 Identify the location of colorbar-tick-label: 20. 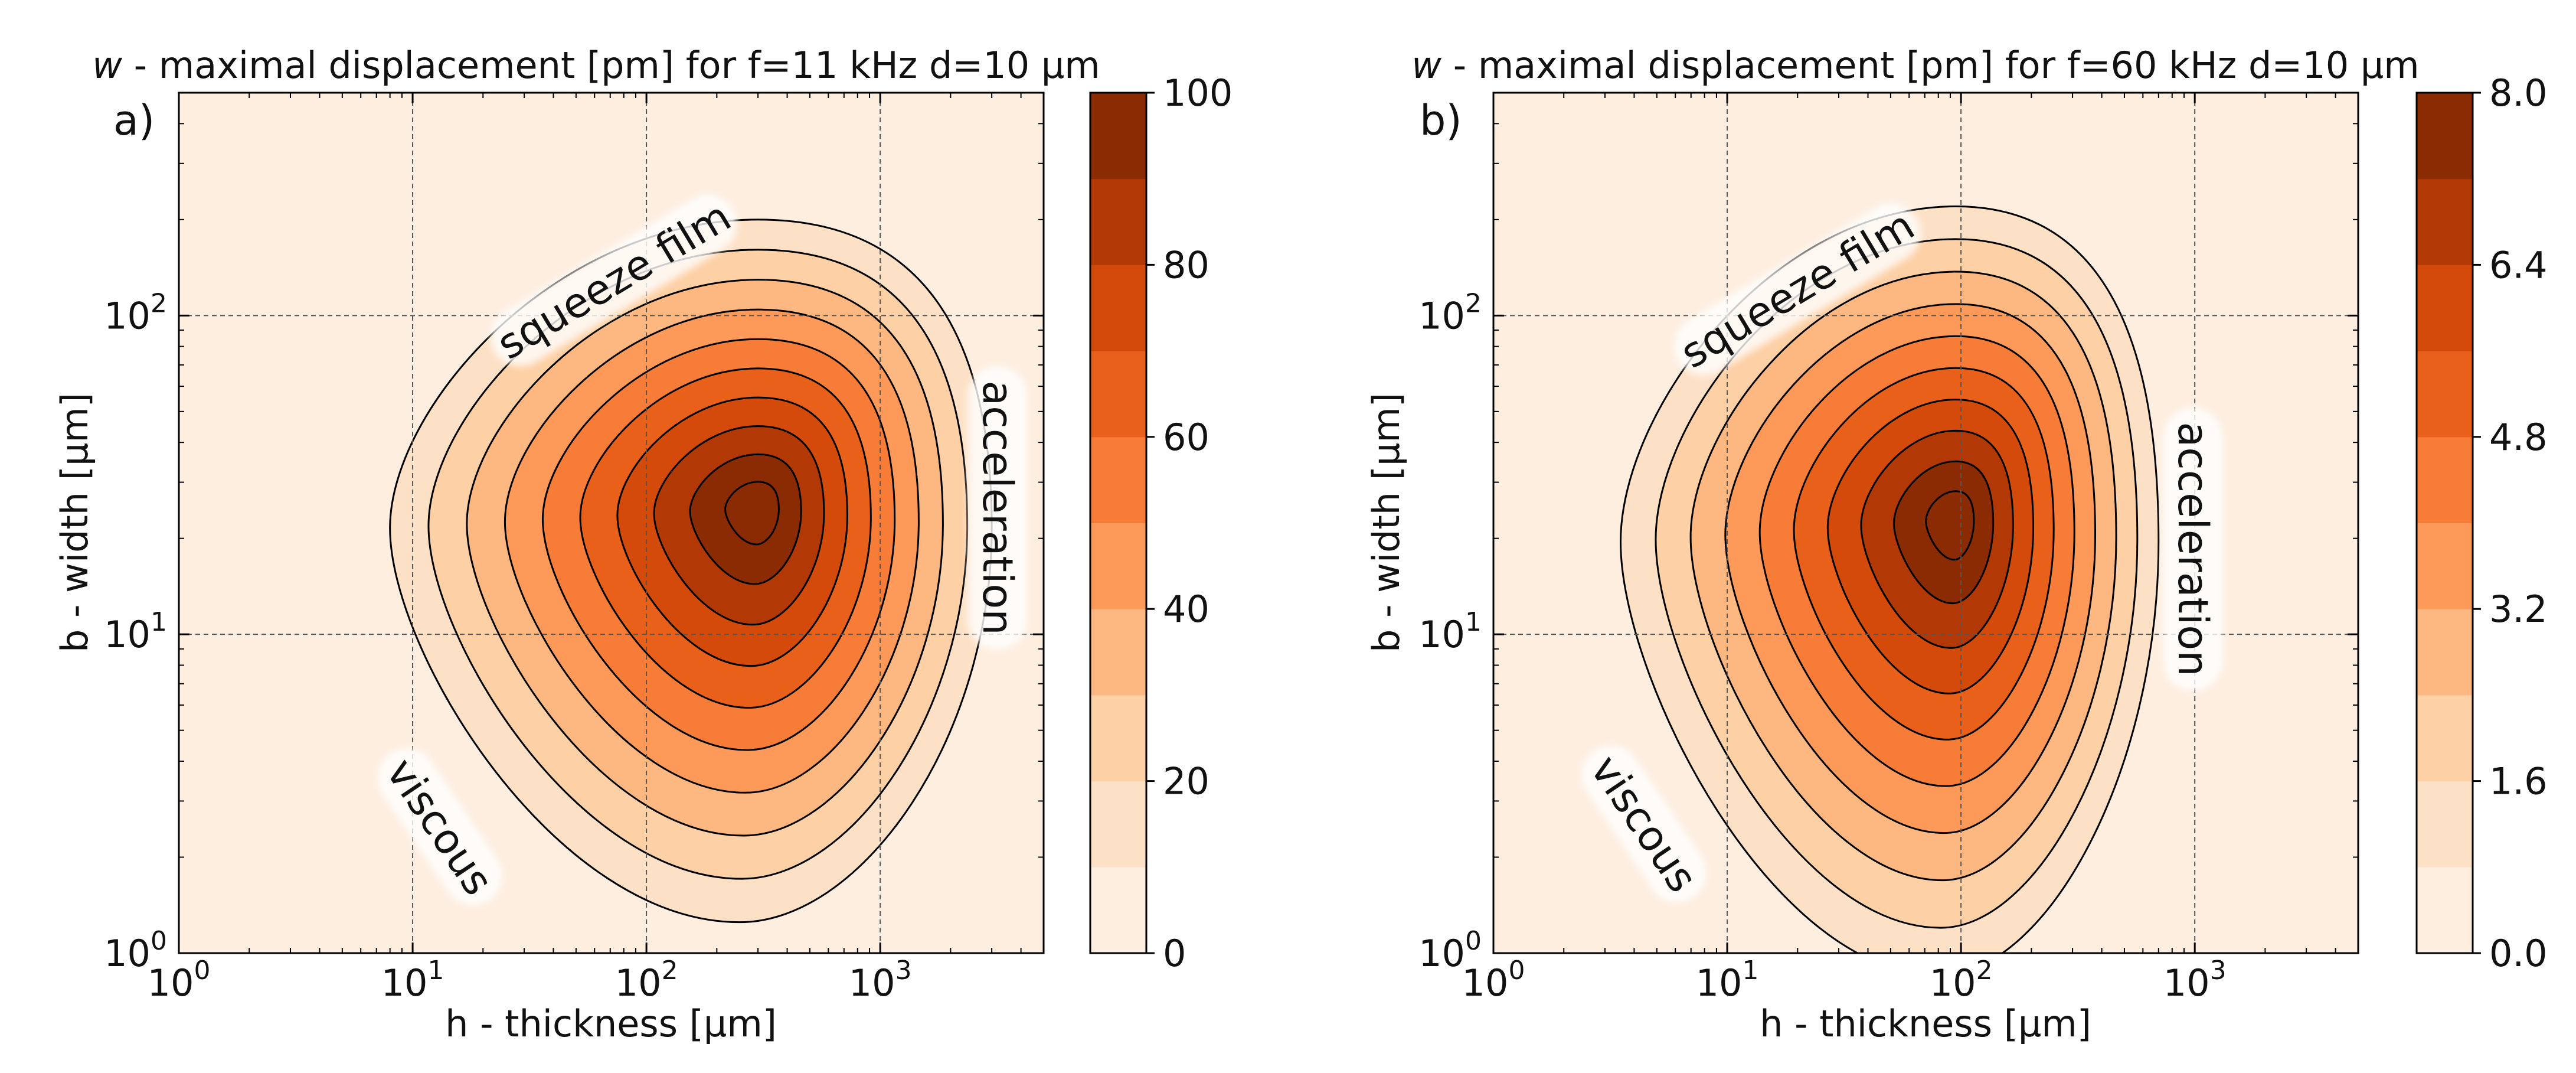
(1186, 781).